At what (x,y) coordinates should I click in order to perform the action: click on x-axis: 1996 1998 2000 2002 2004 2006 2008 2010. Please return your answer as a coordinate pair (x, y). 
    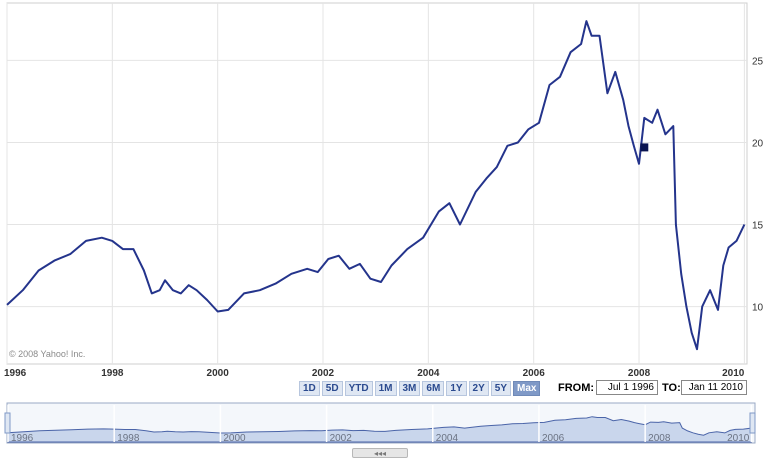
    Looking at the image, I should click on (374, 373).